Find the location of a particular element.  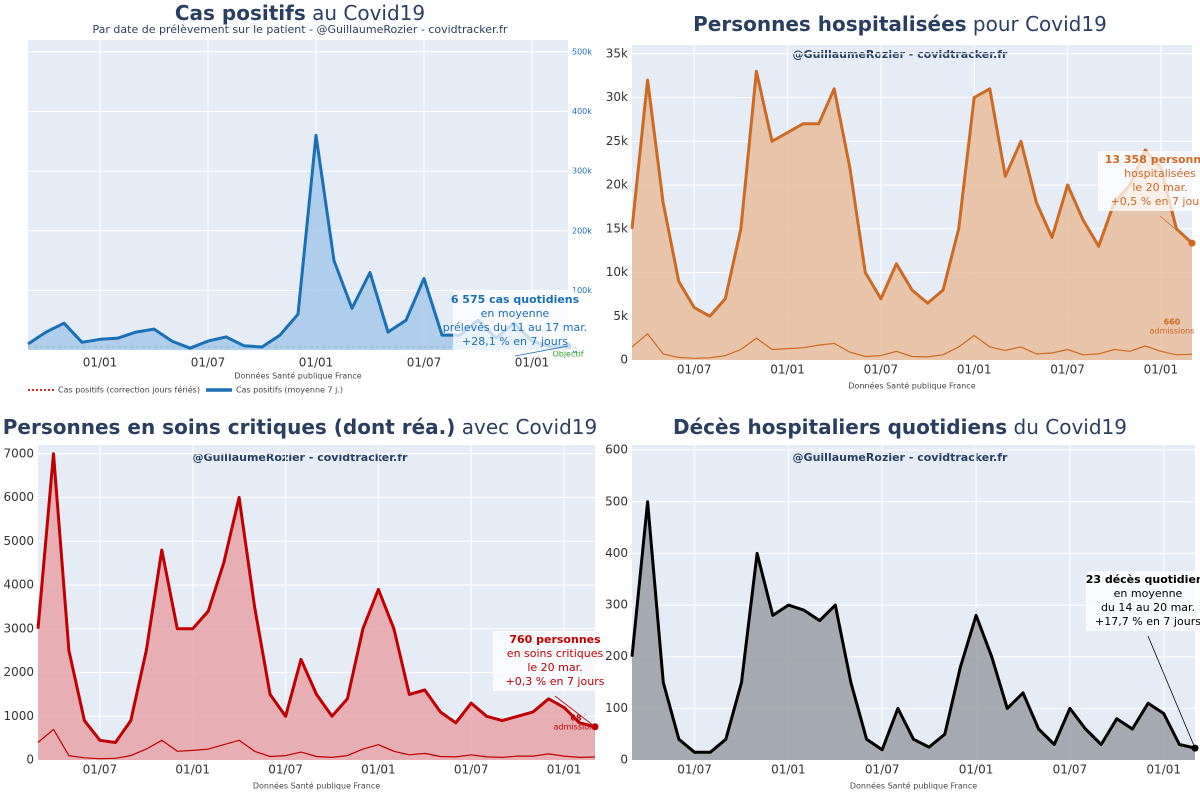

annotation-text: prélevés du 11 au 17 mar. is located at coordinates (515, 327).